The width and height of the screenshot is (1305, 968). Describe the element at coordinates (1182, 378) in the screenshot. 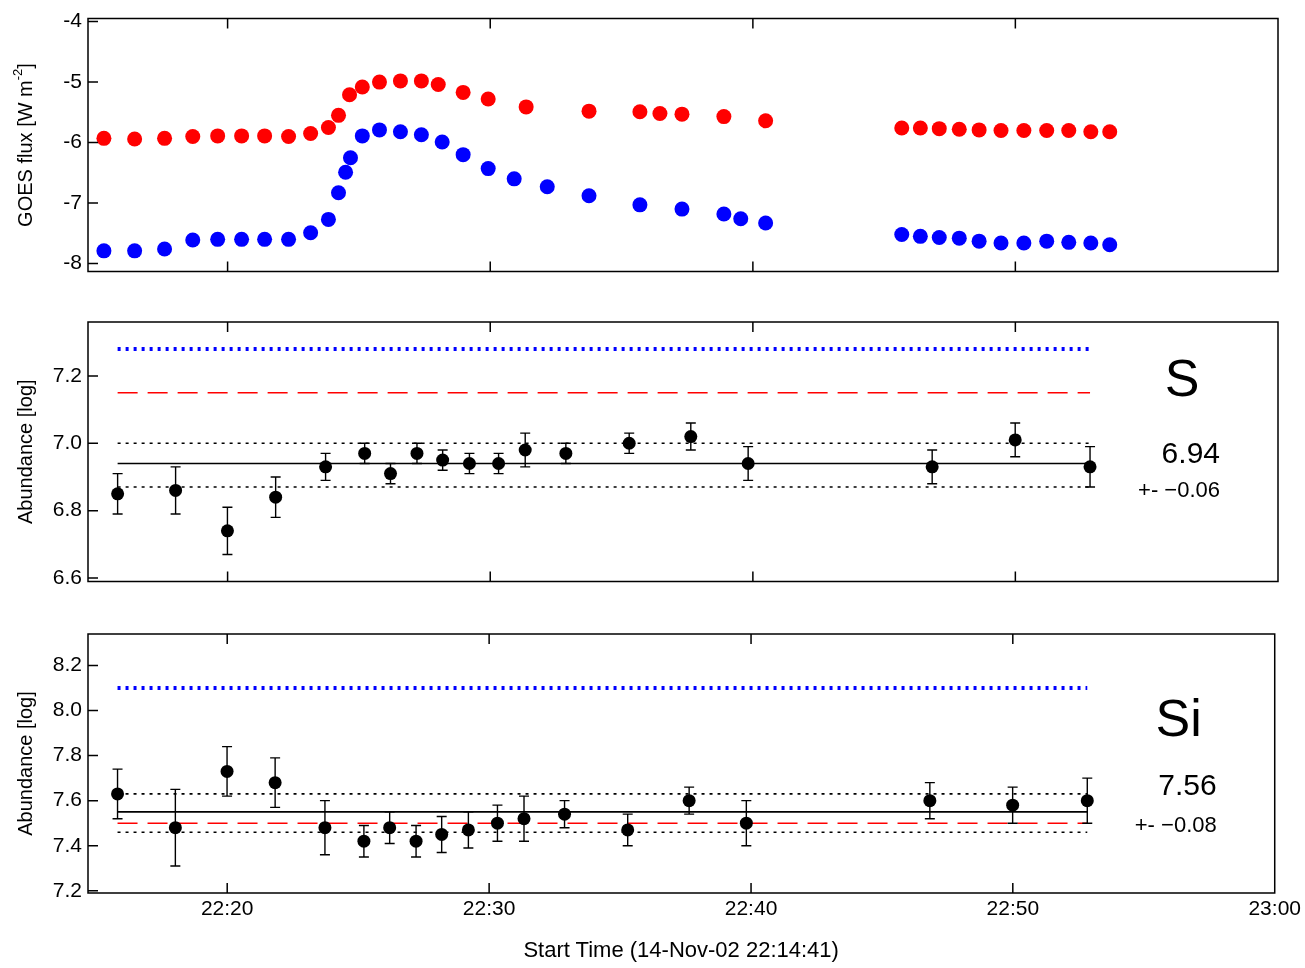

I see `annotation: S` at that location.